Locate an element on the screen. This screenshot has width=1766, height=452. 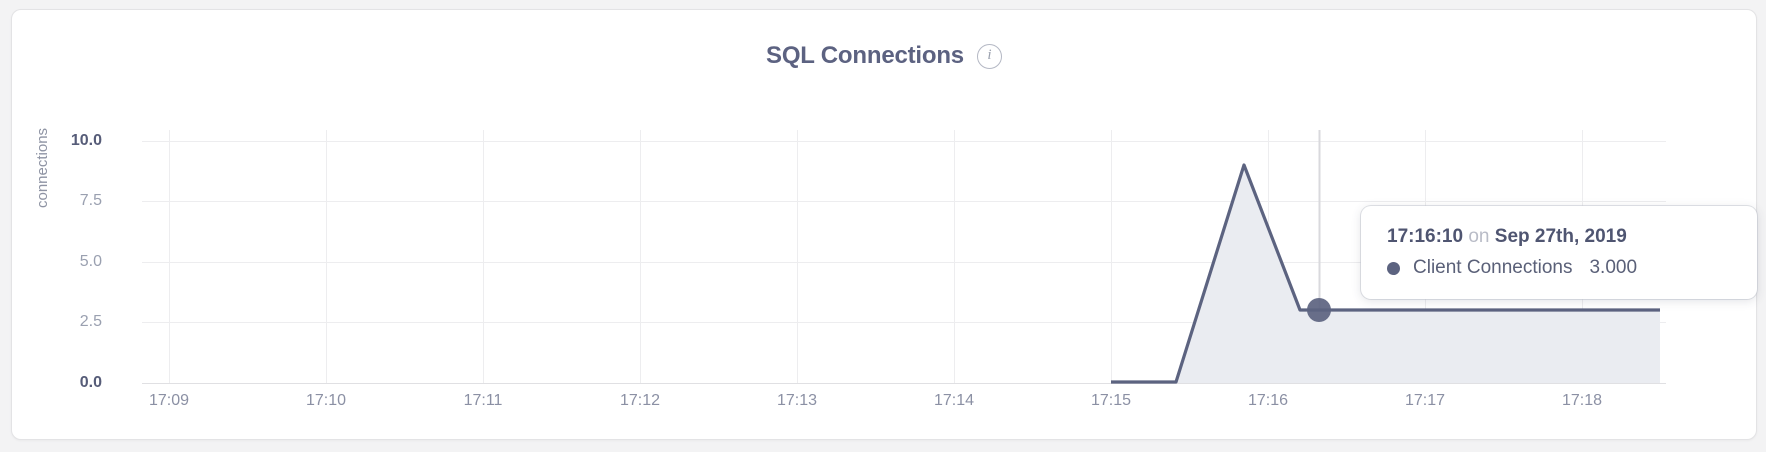
chart-header: SQL Connections i is located at coordinates (884, 56).